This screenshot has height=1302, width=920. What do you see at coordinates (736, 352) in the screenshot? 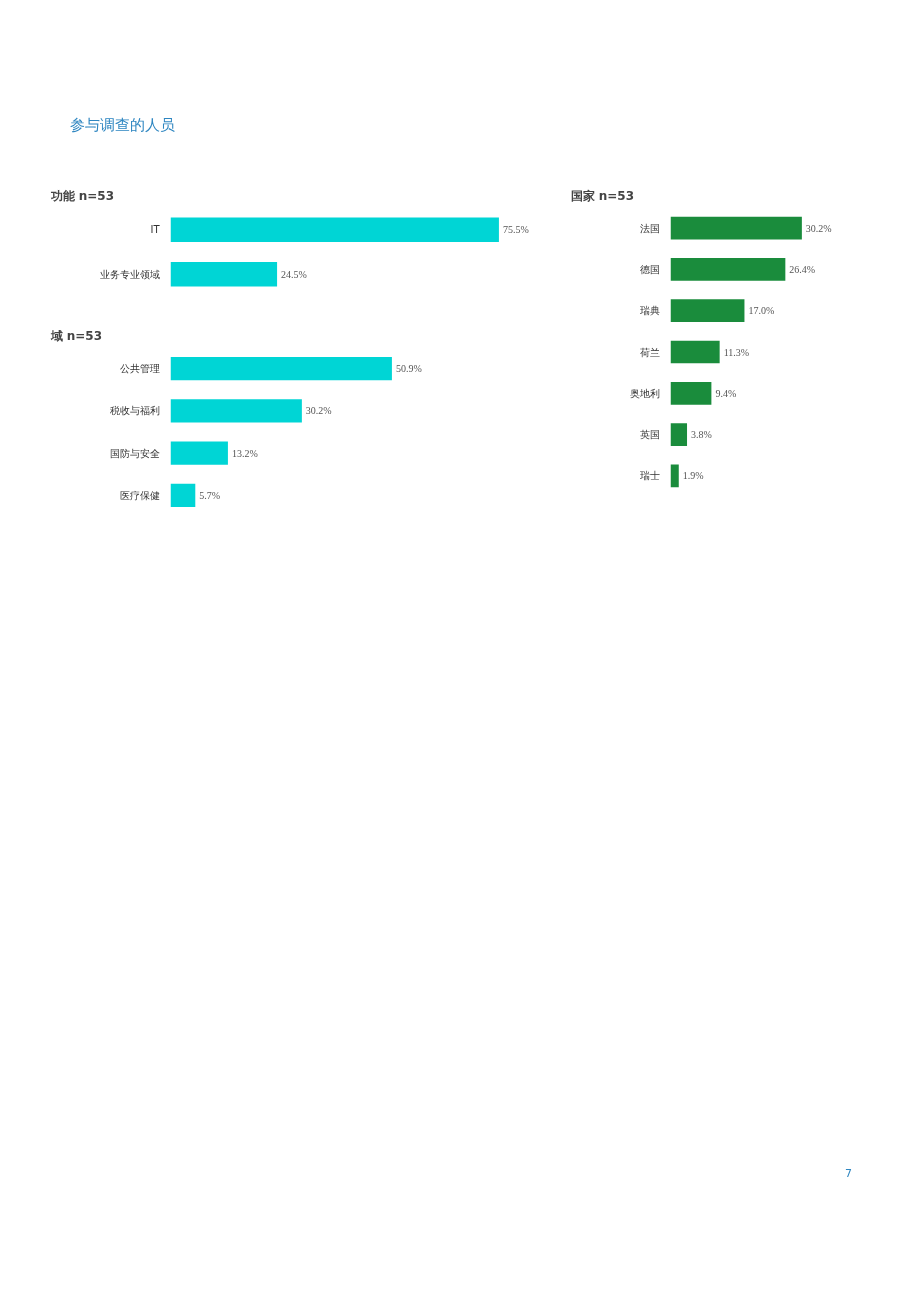
I see `data-label: 11.3%` at bounding box center [736, 352].